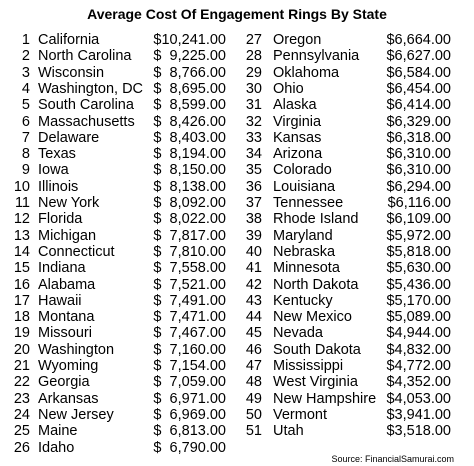 The image size is (474, 466). Describe the element at coordinates (64, 382) in the screenshot. I see `state: Georgia` at that location.